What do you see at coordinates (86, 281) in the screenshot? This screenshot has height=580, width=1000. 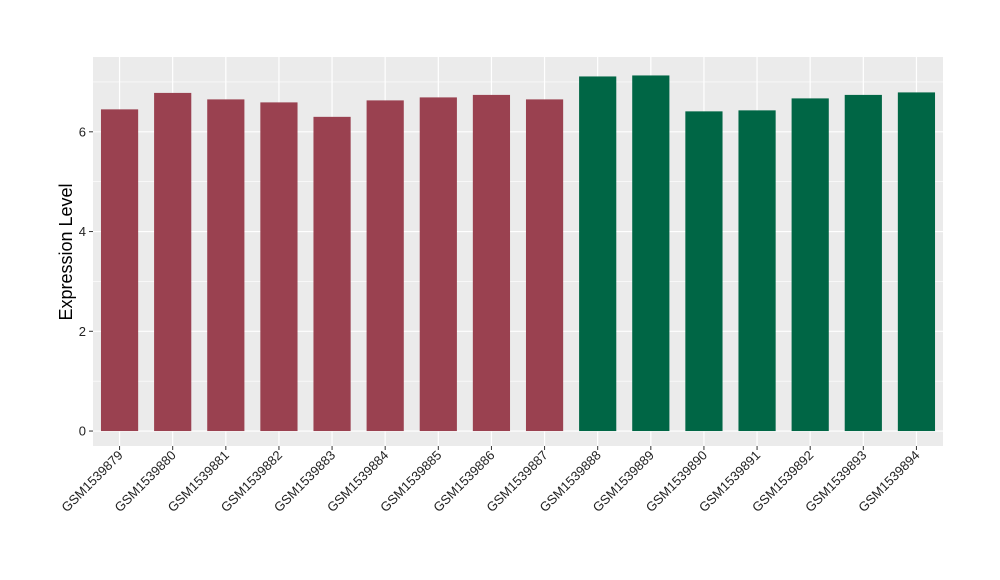 I see `y-axis: 0 2 4 6` at bounding box center [86, 281].